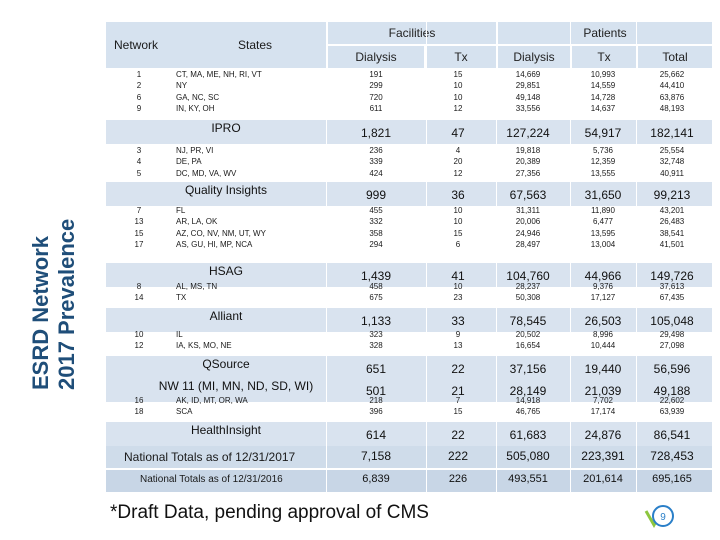  I want to click on cell-ft: 20, so click(458, 162).